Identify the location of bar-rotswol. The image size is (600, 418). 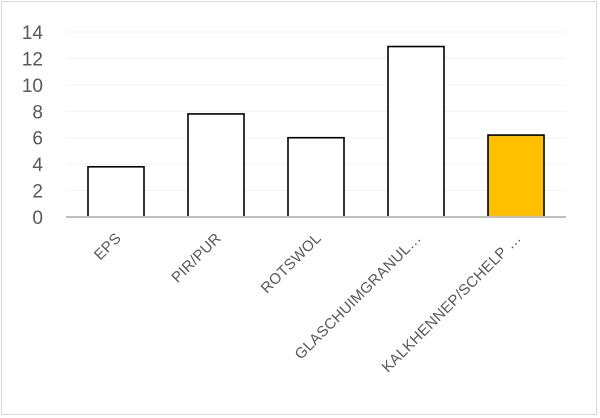
(316, 177).